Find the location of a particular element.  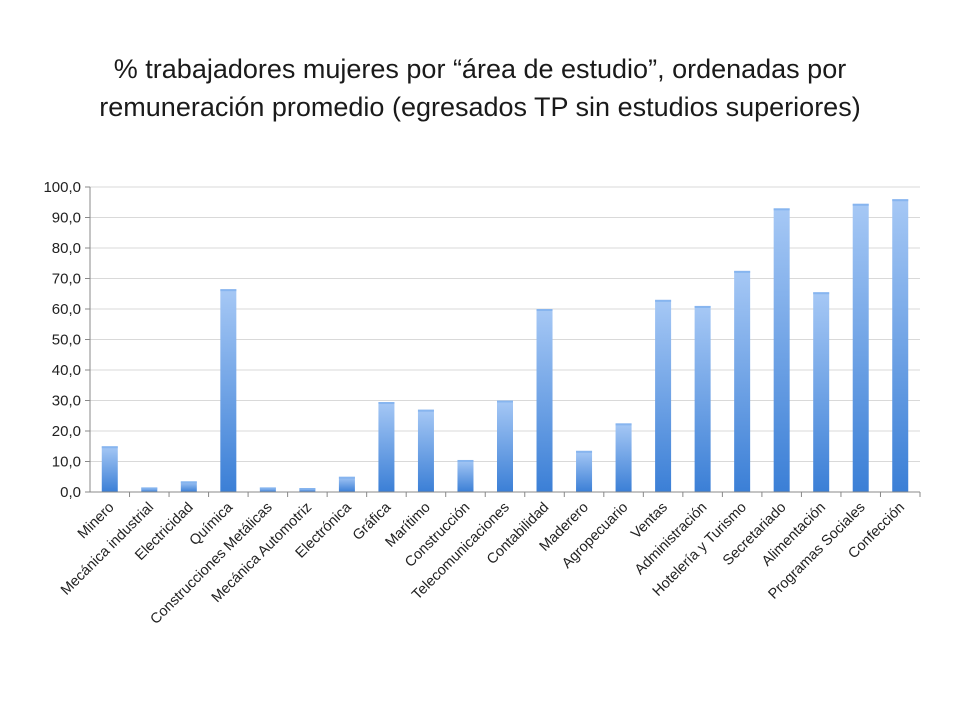

y-tick-label: 70,0 is located at coordinates (66, 279).